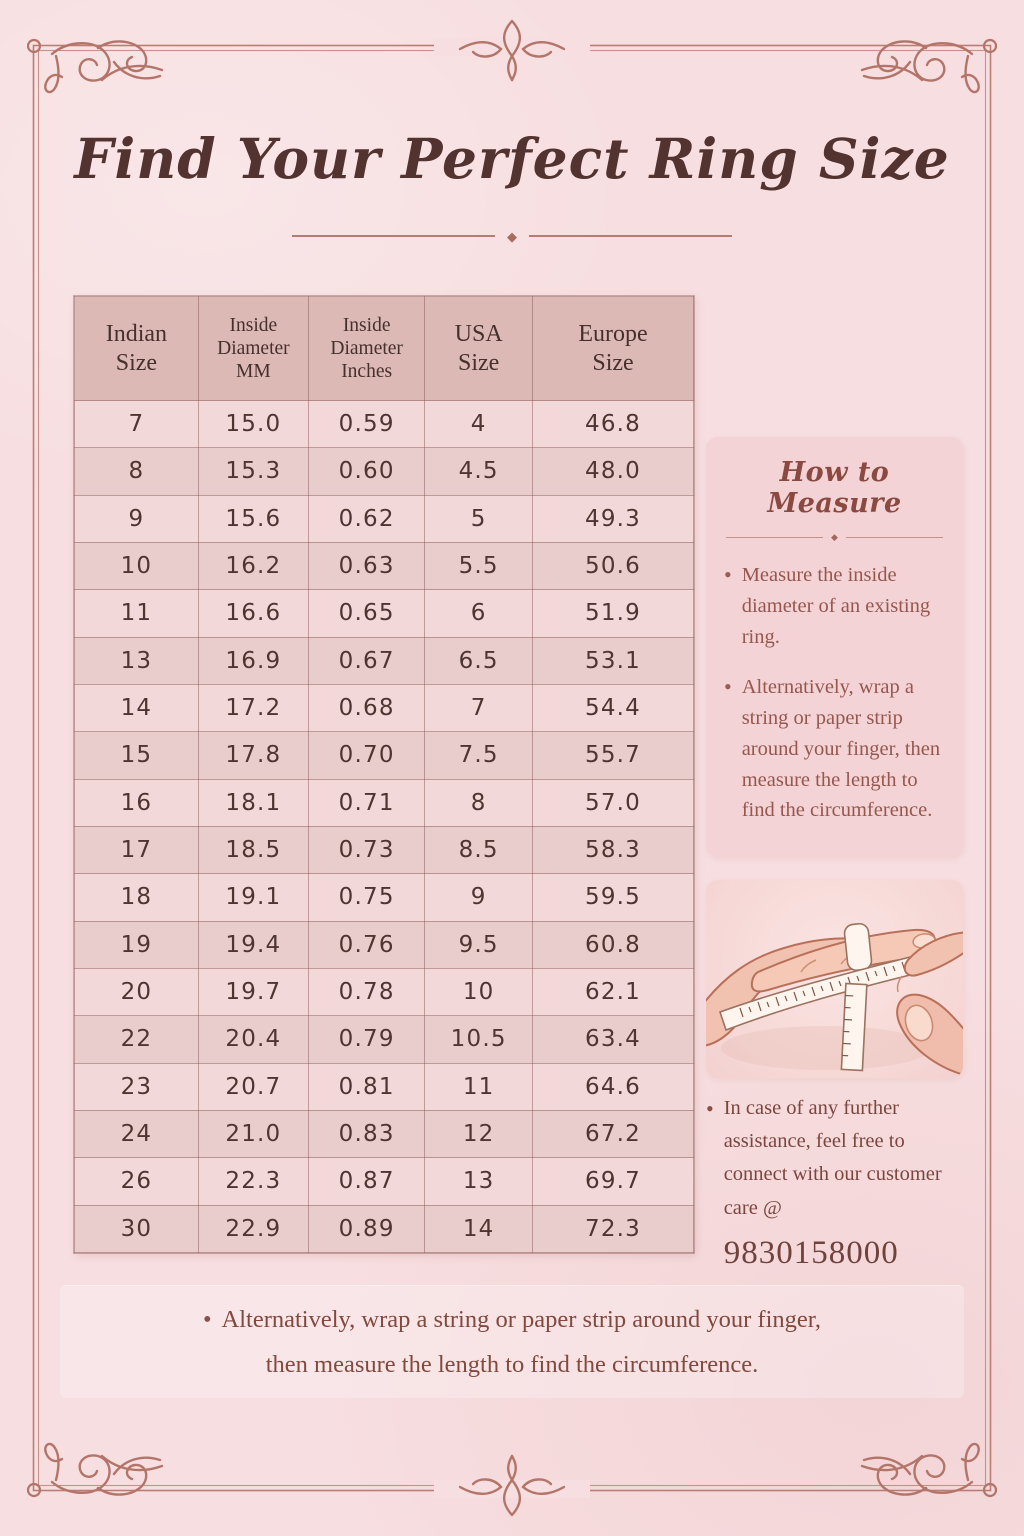 This screenshot has width=1024, height=1536. Describe the element at coordinates (136, 1181) in the screenshot. I see `table-cell: 26` at that location.